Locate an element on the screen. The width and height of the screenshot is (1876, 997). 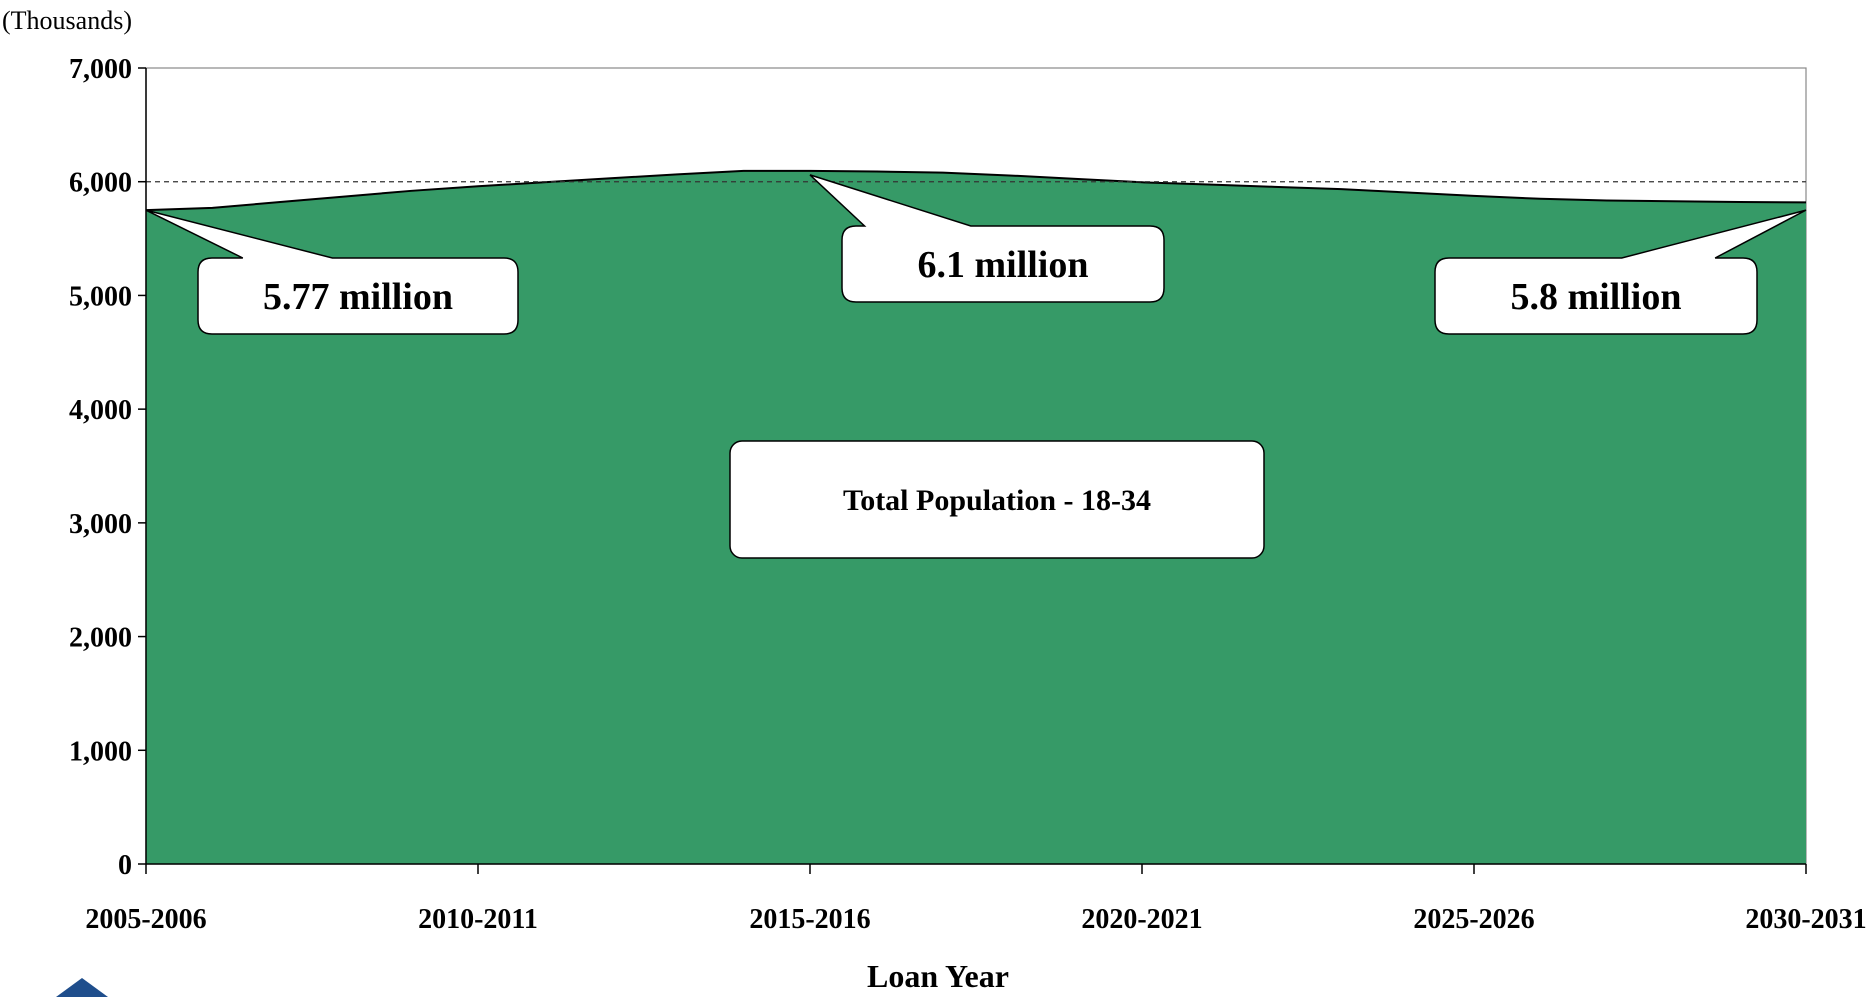
units-label: (Thousands) is located at coordinates (67, 20).